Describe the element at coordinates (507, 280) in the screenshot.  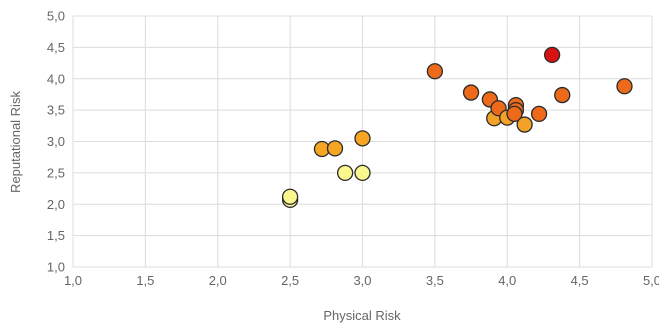
I see `x-tick-label: 4,0` at that location.